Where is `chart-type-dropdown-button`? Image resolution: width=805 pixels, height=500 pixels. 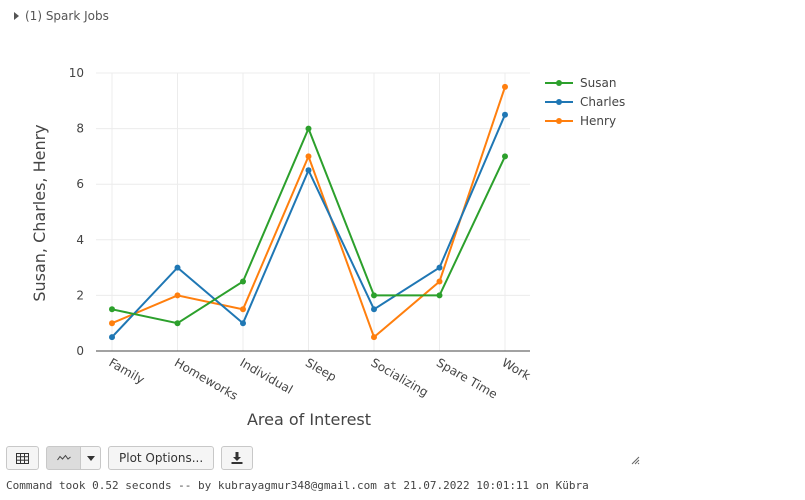
chart-type-dropdown-button is located at coordinates (91, 458).